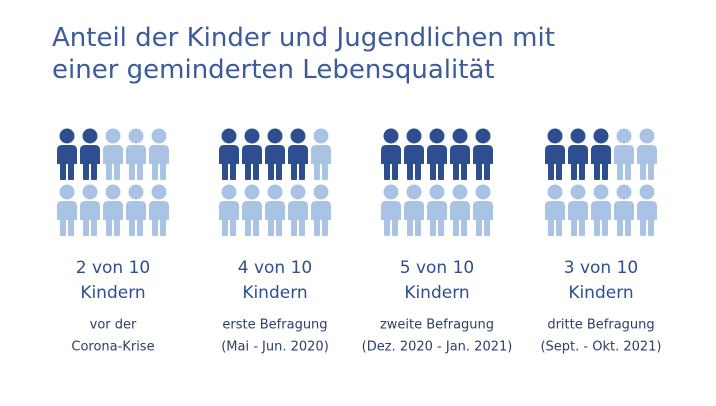 This screenshot has width=716, height=406. Describe the element at coordinates (275, 347) in the screenshot. I see `category-label: (Mai - Jun. 2020)` at that location.